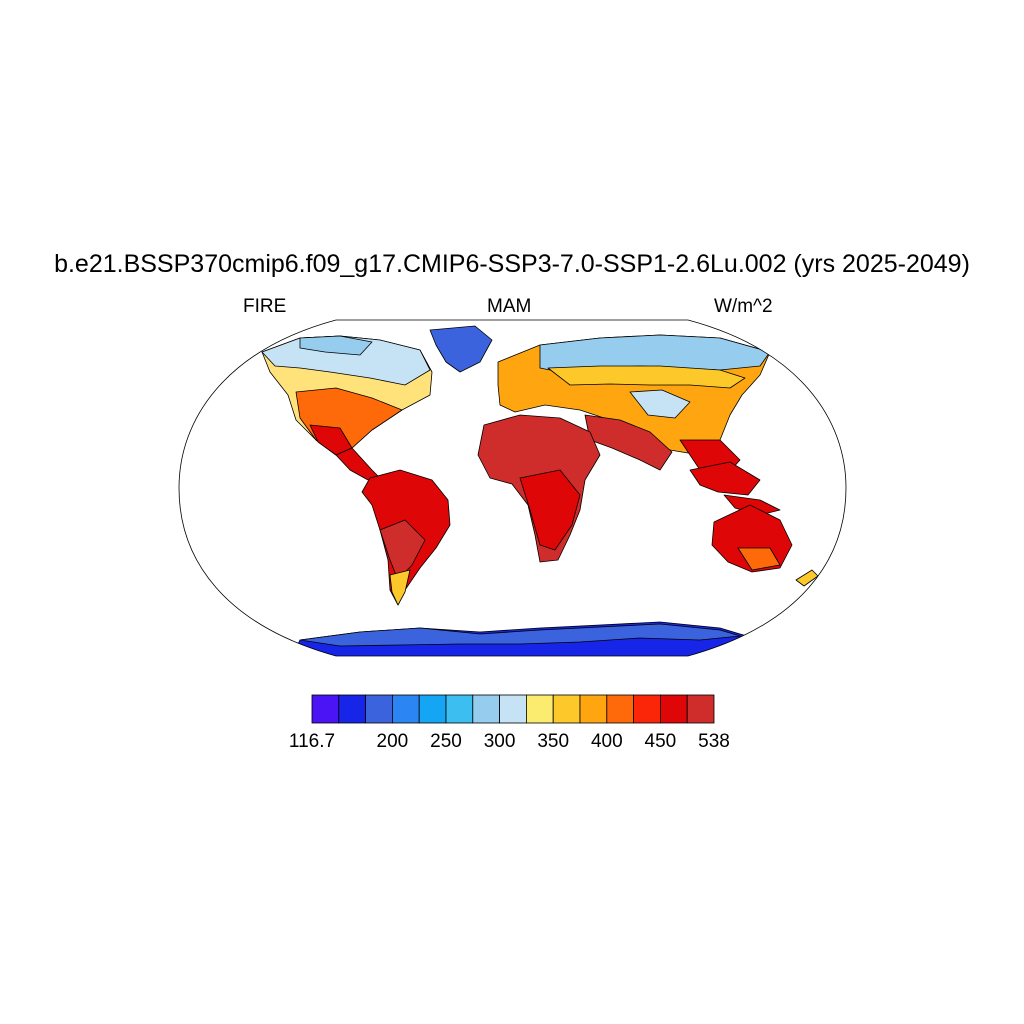 This screenshot has height=1024, width=1024. What do you see at coordinates (714, 741) in the screenshot?
I see `colorbar-tick-label: 538` at bounding box center [714, 741].